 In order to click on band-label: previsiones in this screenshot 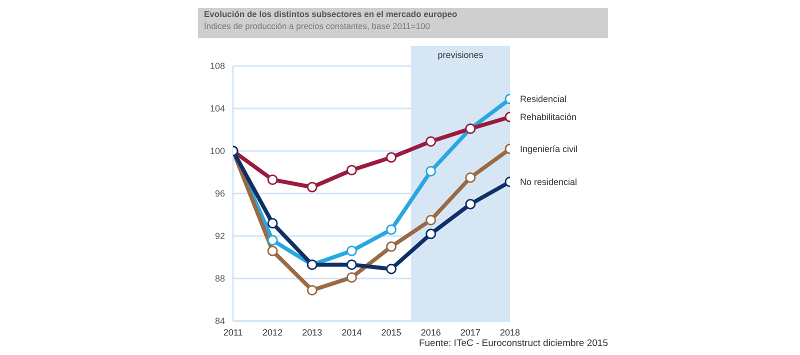, I will do `click(461, 55)`.